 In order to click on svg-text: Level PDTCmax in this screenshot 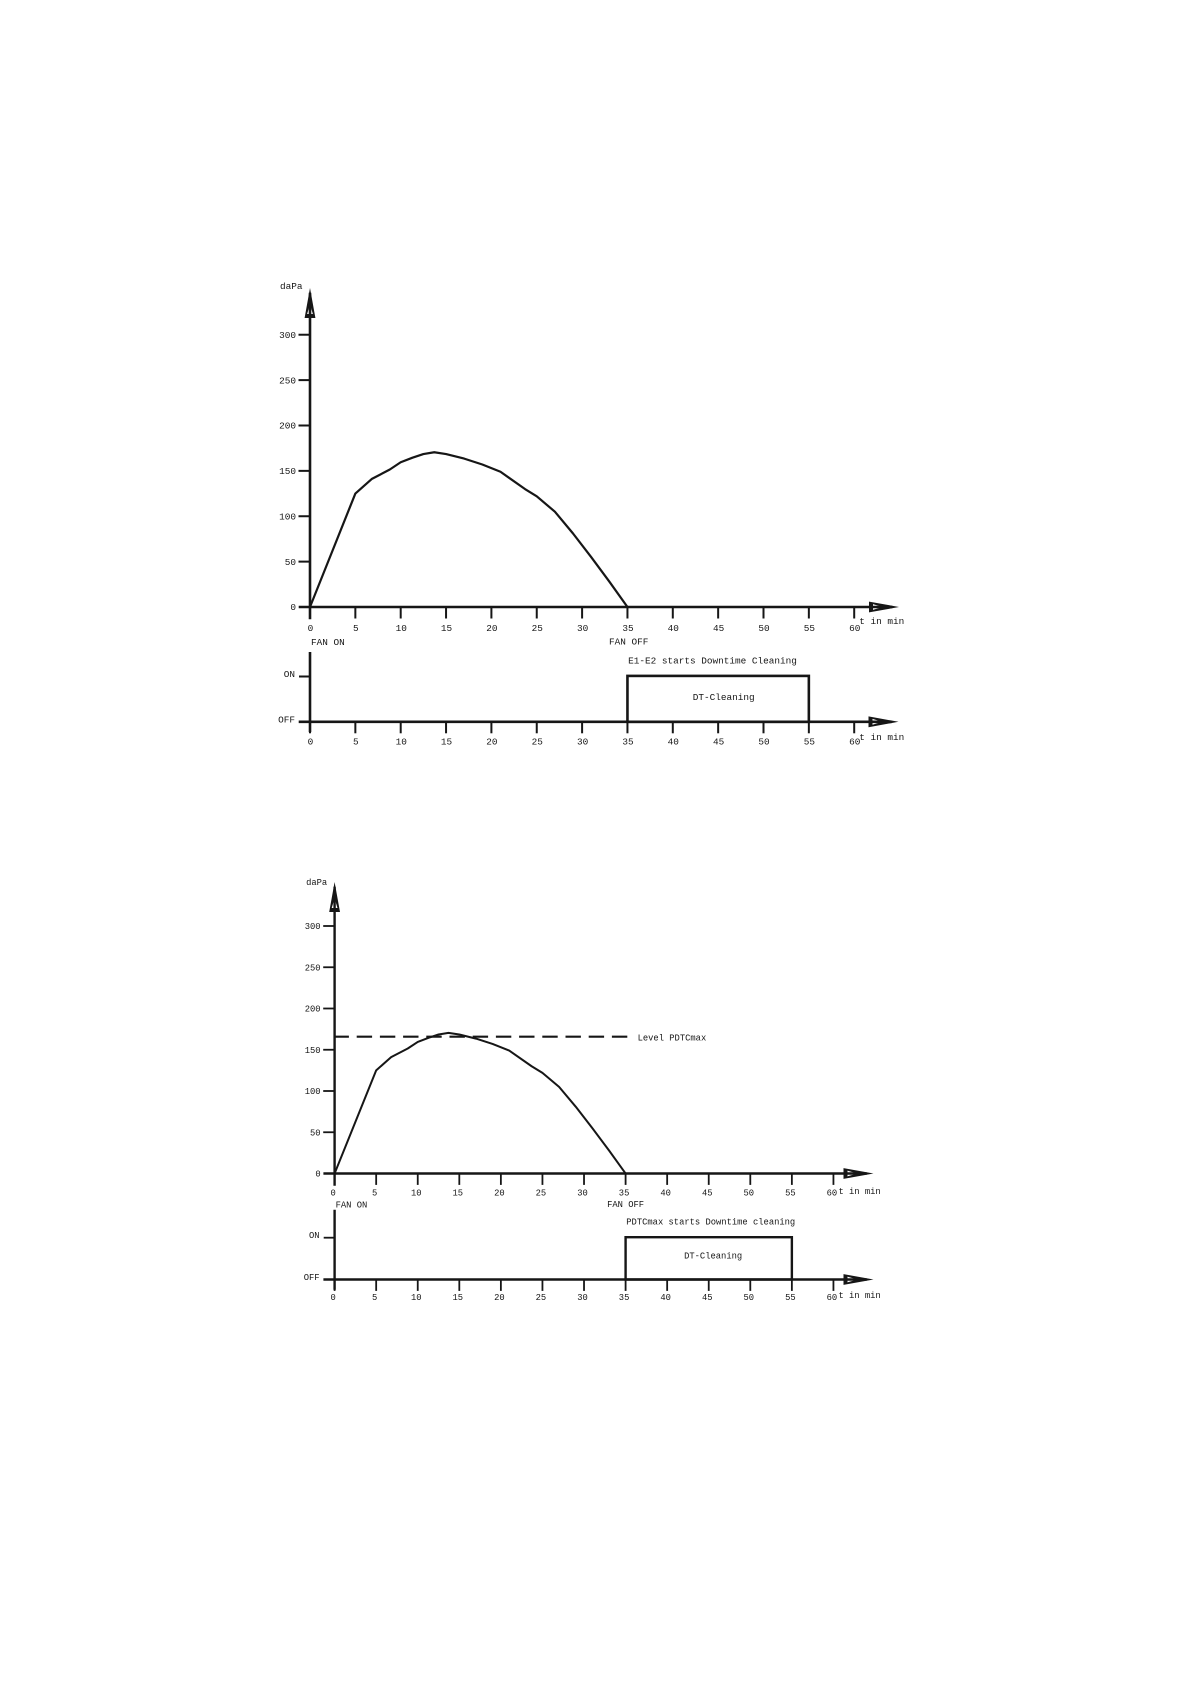, I will do `click(672, 1038)`.